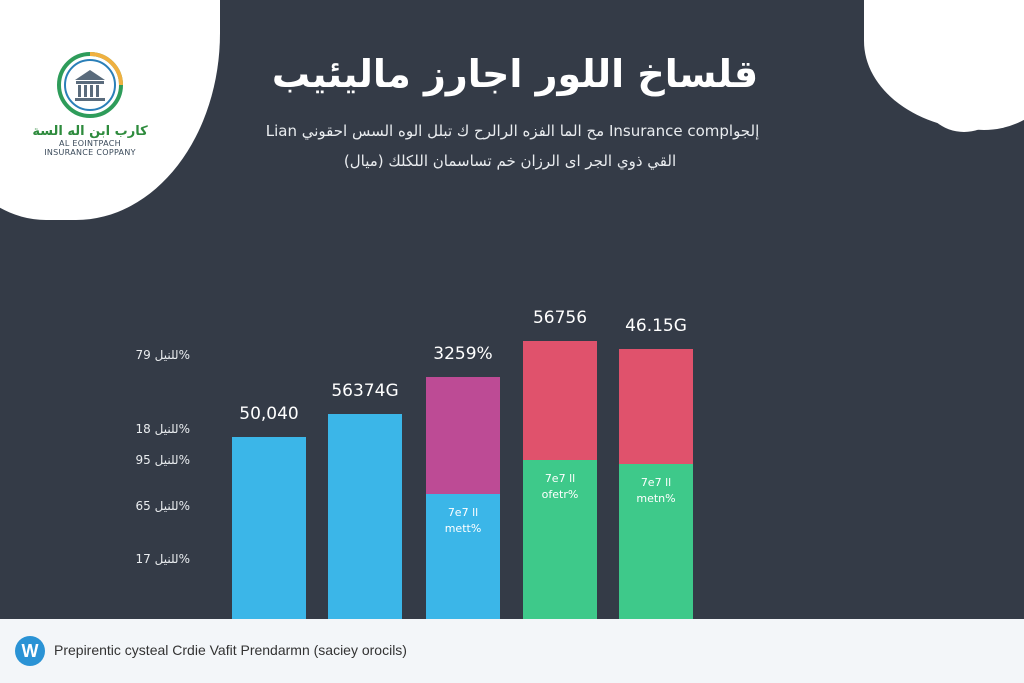  What do you see at coordinates (463, 528) in the screenshot?
I see `segment-label: mett%` at bounding box center [463, 528].